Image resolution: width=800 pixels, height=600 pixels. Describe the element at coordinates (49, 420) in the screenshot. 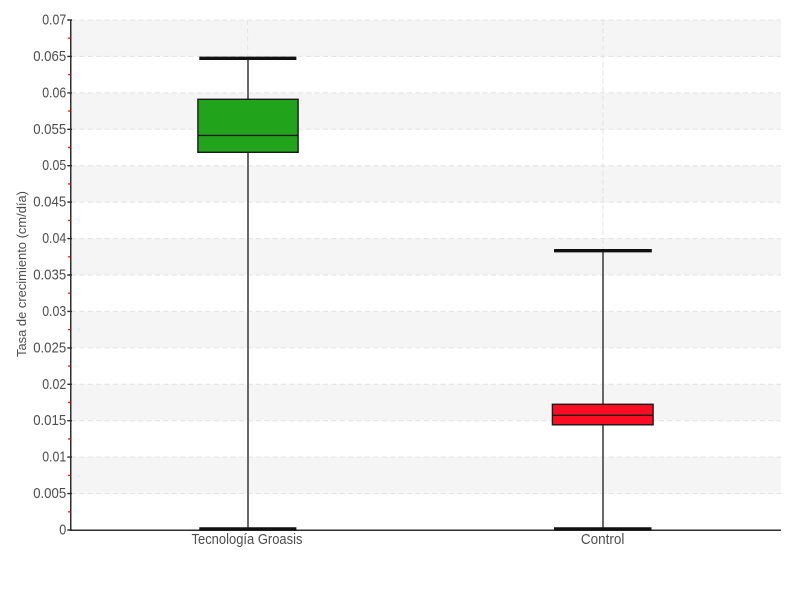

I see `svg-text: 0.015` at that location.